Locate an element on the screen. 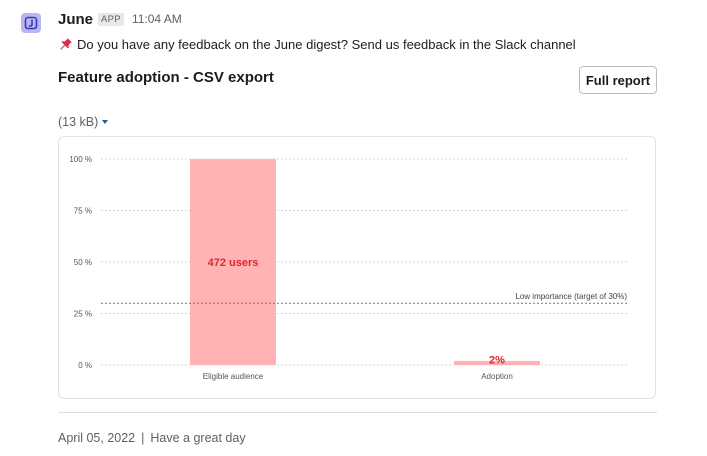 The width and height of the screenshot is (707, 456). june-app-avatar is located at coordinates (31, 23).